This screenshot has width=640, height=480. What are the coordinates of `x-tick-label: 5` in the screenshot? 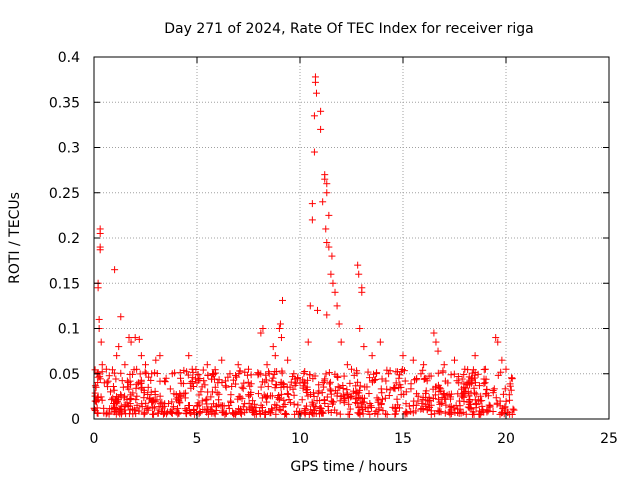 It's located at (197, 439).